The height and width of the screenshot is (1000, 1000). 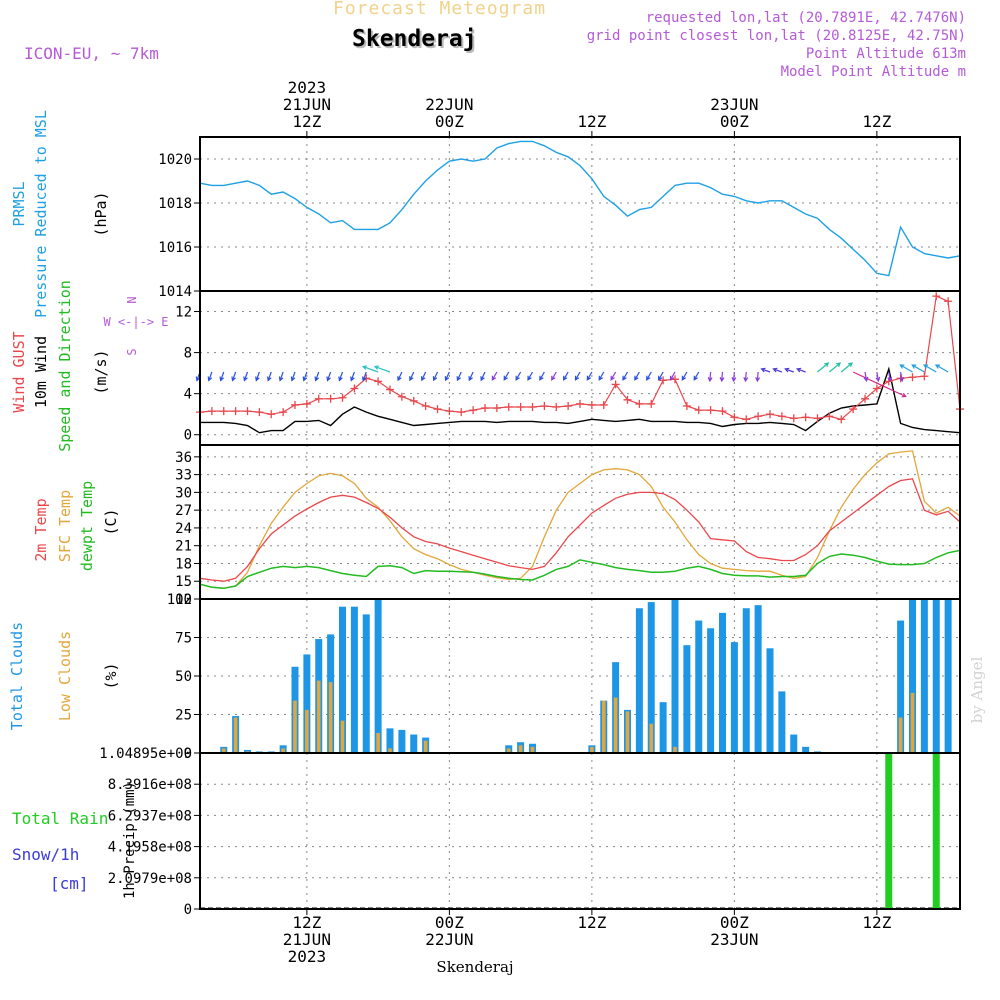 What do you see at coordinates (580, 530) in the screenshot?
I see `t2m-line` at bounding box center [580, 530].